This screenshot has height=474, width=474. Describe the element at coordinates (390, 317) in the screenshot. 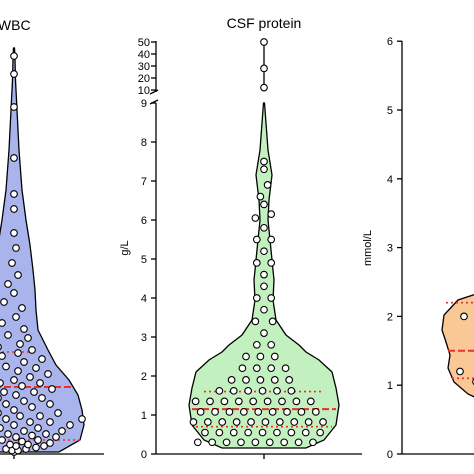

I see `y-tick-label: 2` at that location.